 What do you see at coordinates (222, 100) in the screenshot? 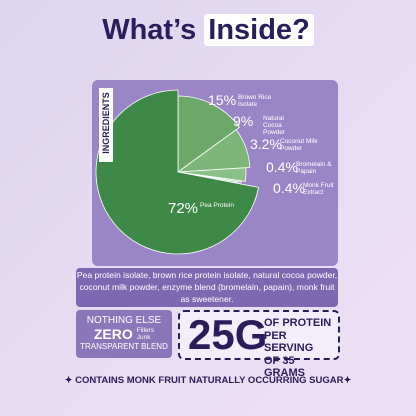
I see `value-label: 15%` at bounding box center [222, 100].